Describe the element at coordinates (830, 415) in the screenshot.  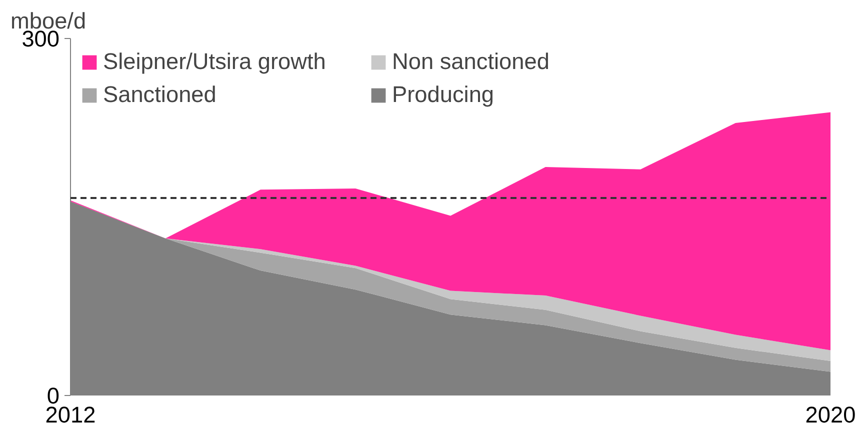
I see `x-tick-label: 2020` at that location.